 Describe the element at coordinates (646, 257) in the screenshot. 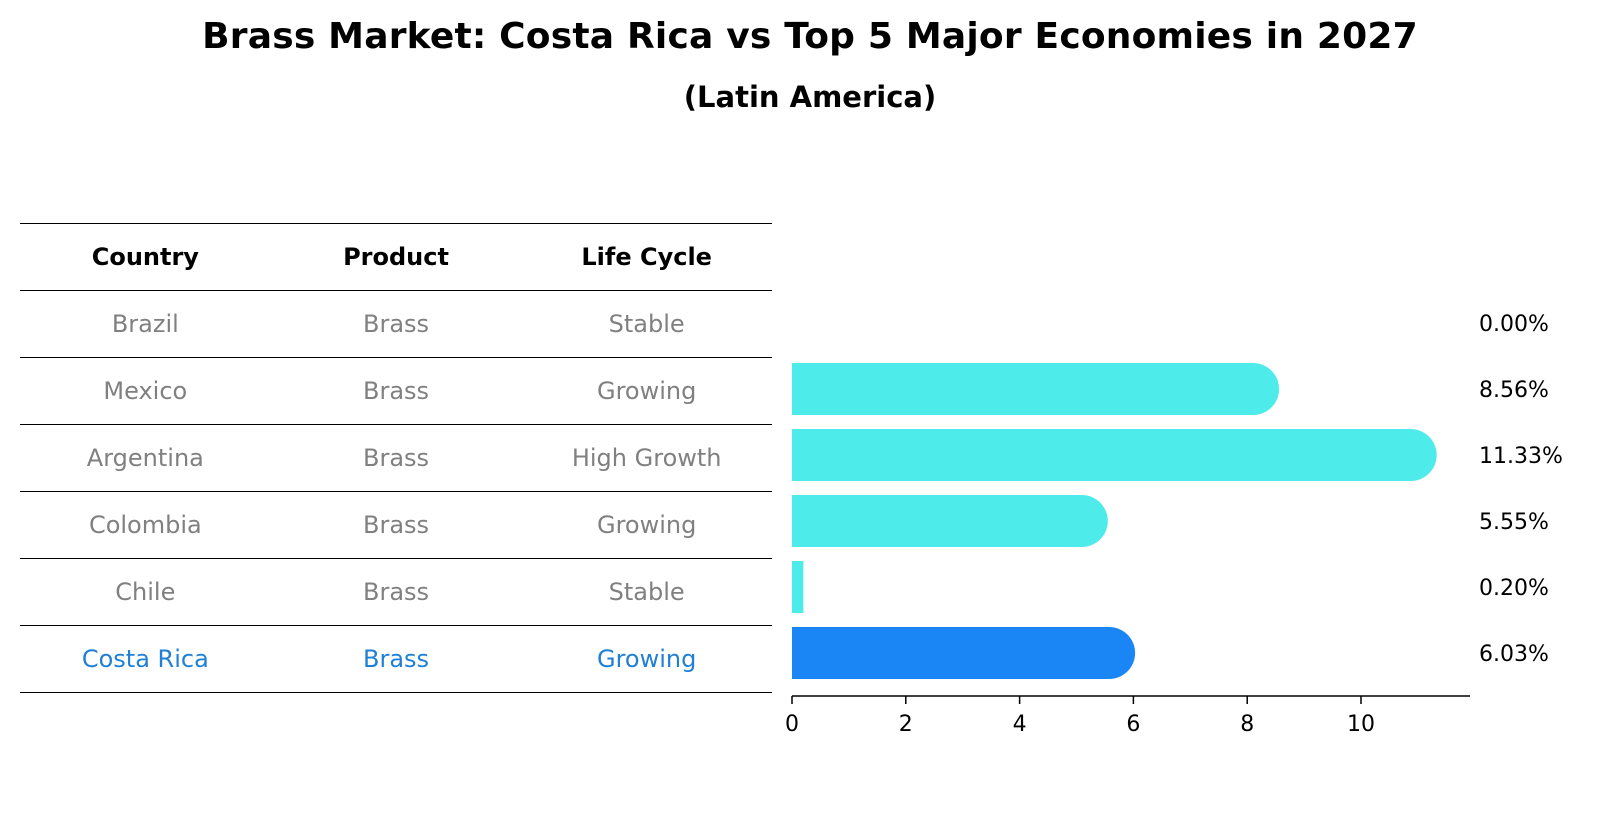

I see `header-life-cycle: Life Cycle` at that location.